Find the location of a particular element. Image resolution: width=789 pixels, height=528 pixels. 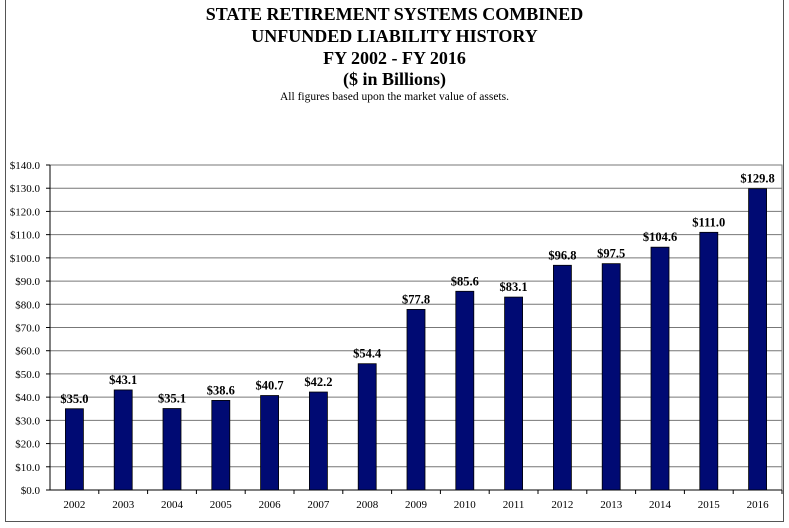

x-tick-label: 2016 is located at coordinates (758, 505).